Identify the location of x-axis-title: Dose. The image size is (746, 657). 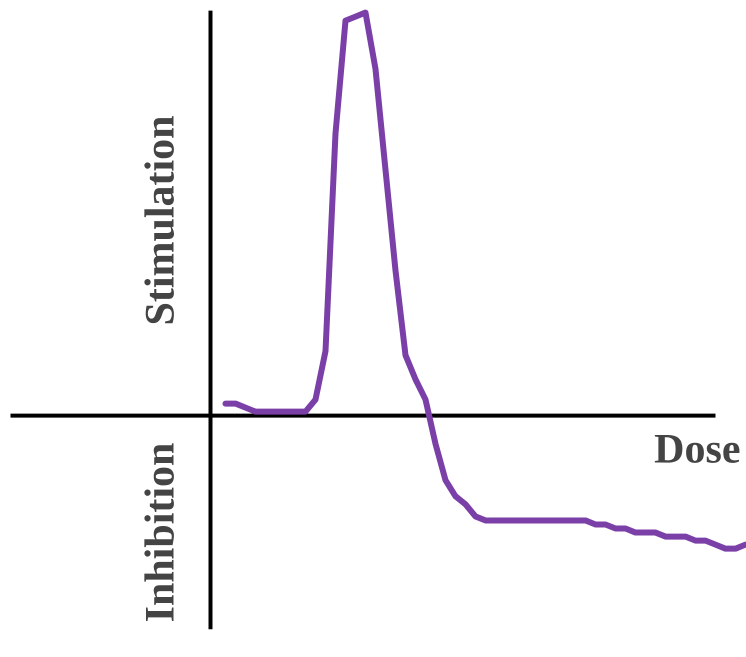
(697, 449).